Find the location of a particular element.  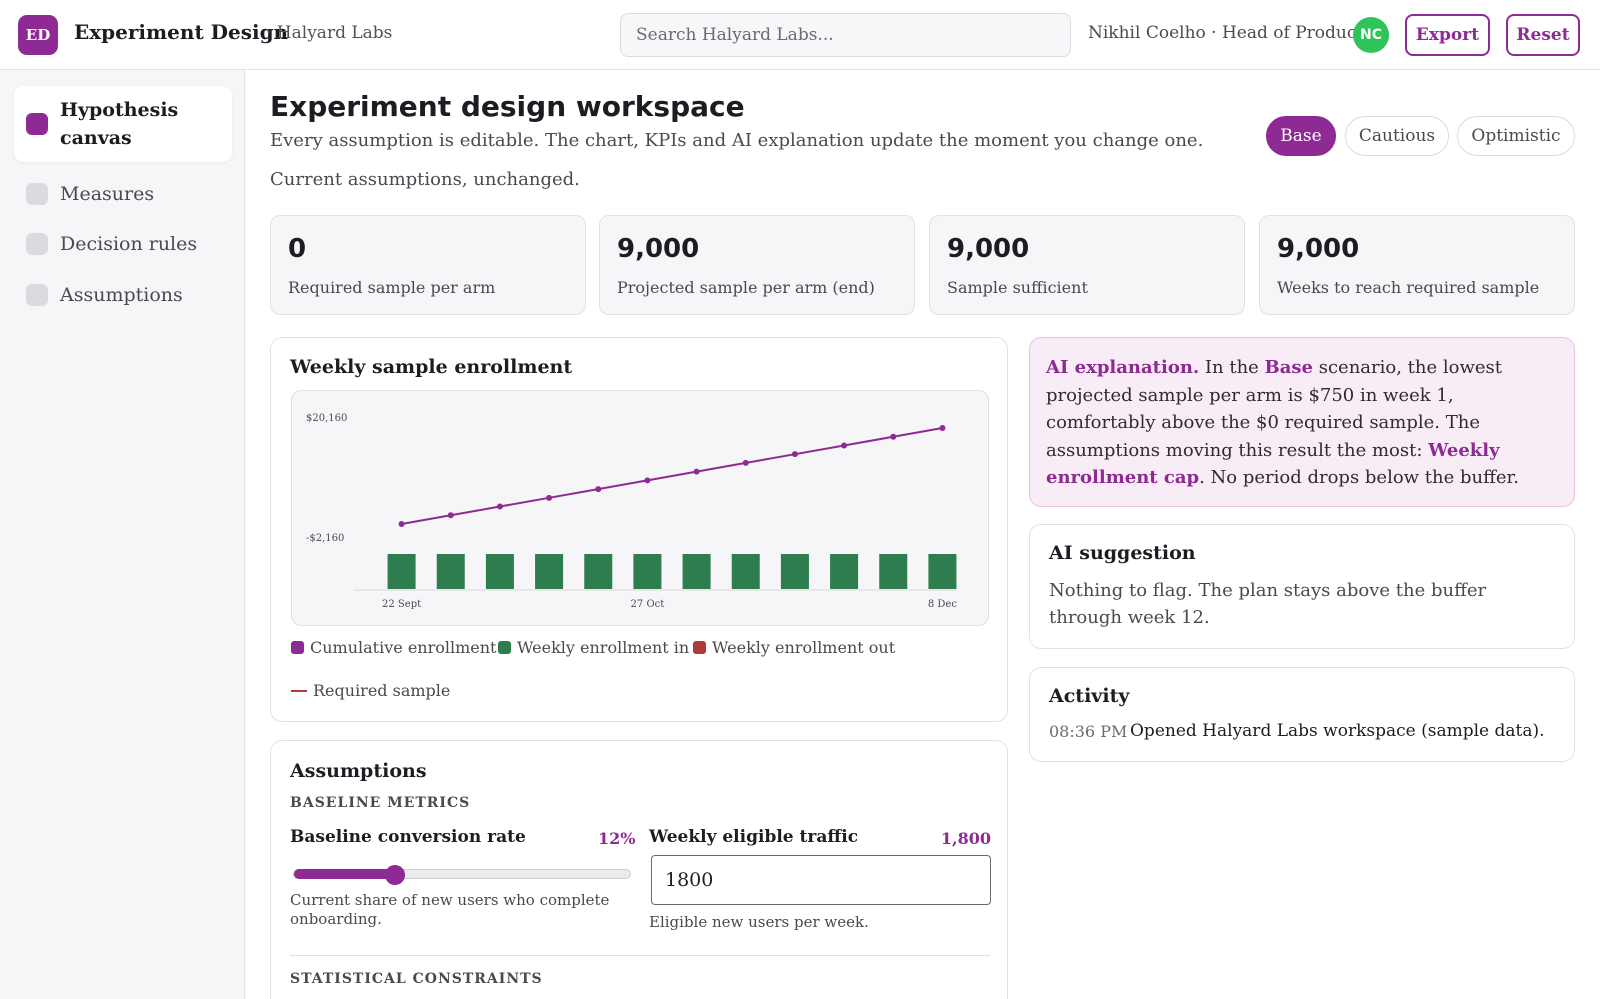

sidebar-item-measures: Measures is located at coordinates (123, 194).